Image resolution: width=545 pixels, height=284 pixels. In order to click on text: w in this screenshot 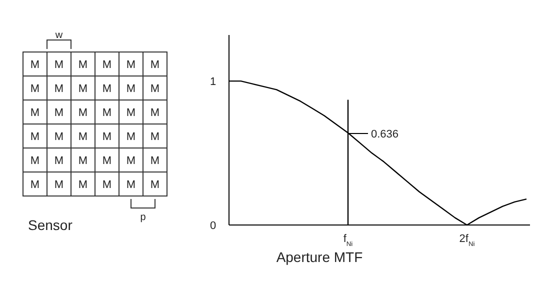, I will do `click(59, 35)`.